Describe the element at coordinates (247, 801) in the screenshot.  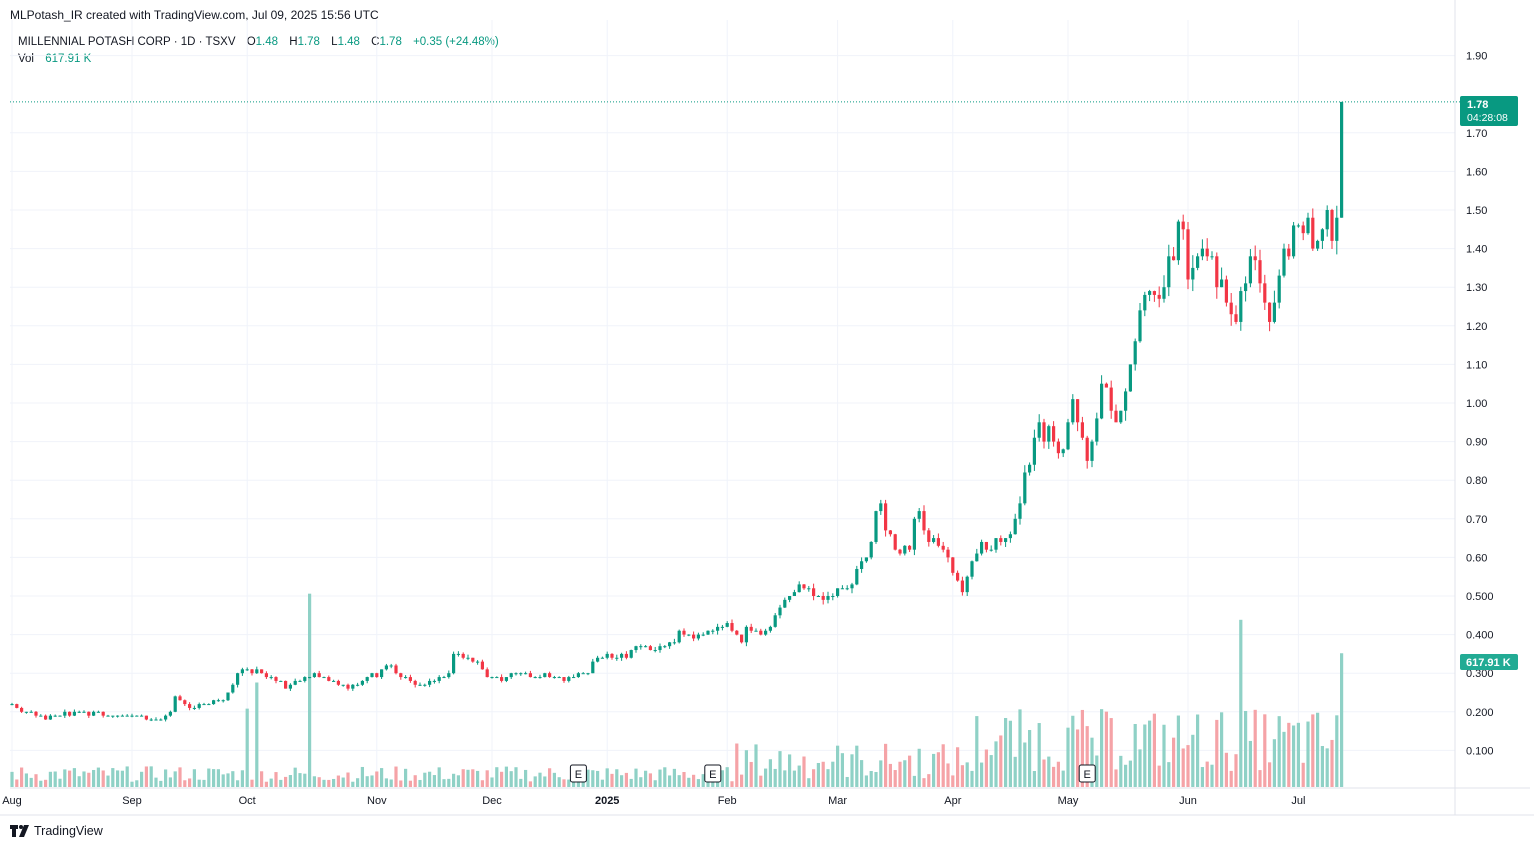
I see `x-tick-label: Oct` at that location.